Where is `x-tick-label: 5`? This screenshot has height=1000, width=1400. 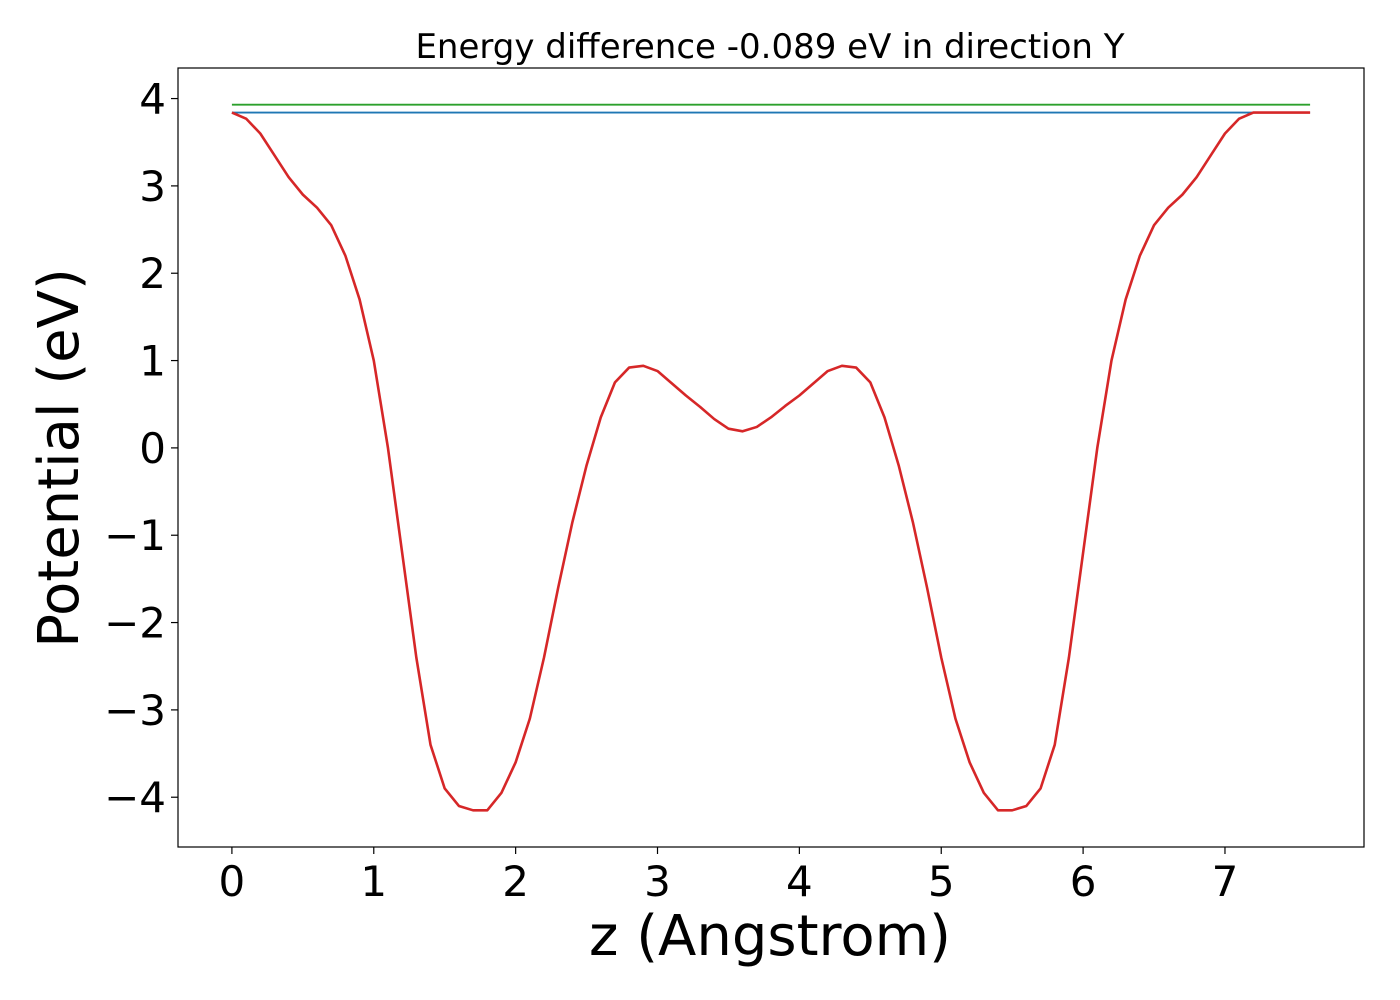 x-tick-label: 5 is located at coordinates (941, 881).